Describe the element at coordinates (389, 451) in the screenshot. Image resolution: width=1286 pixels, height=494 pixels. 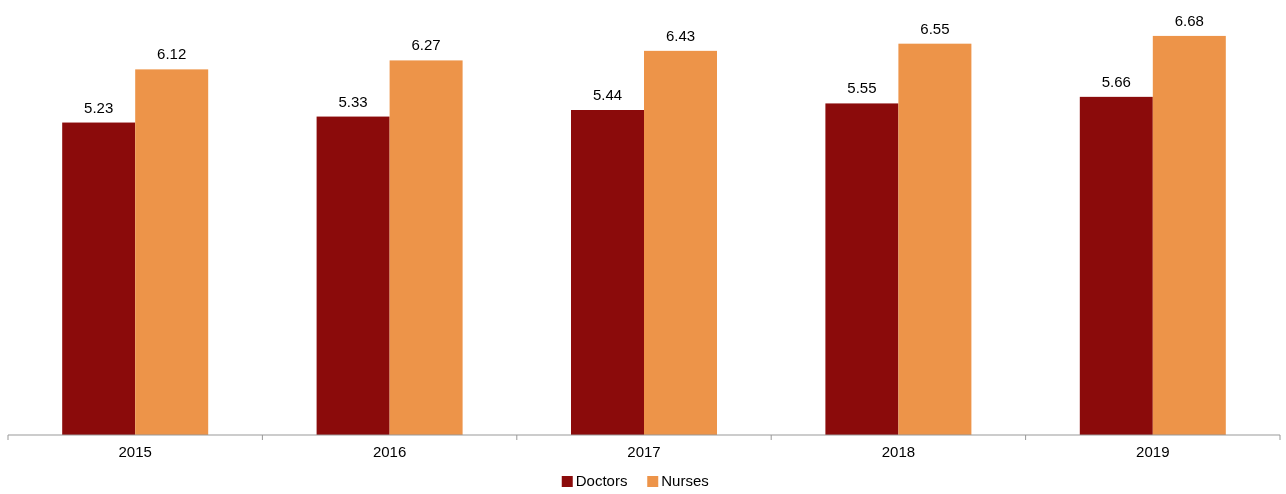
I see `x-tick-label: 2016` at that location.